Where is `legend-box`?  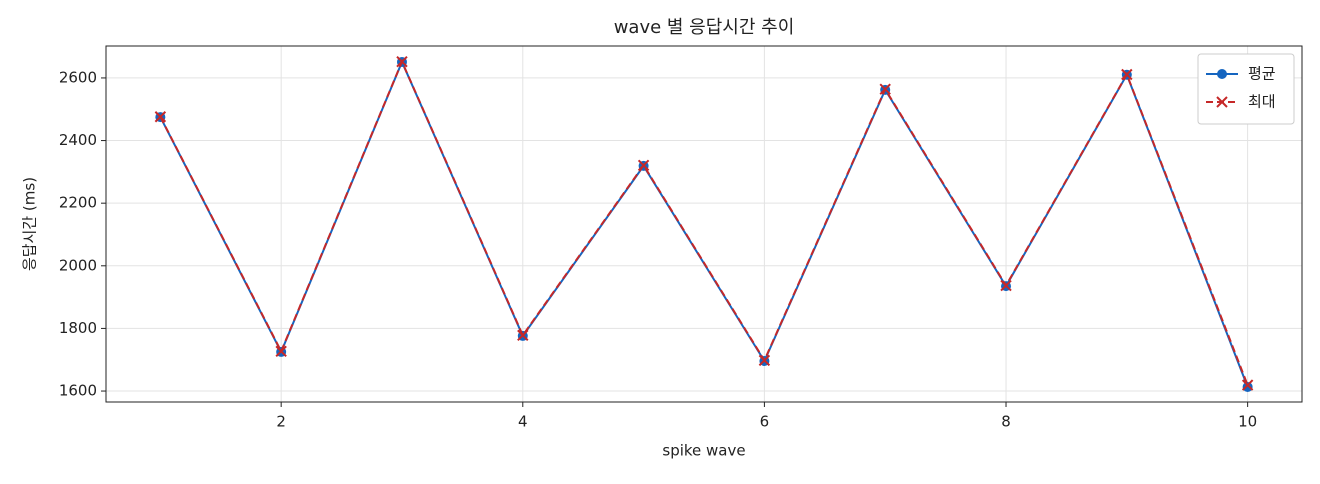 legend-box is located at coordinates (1246, 89).